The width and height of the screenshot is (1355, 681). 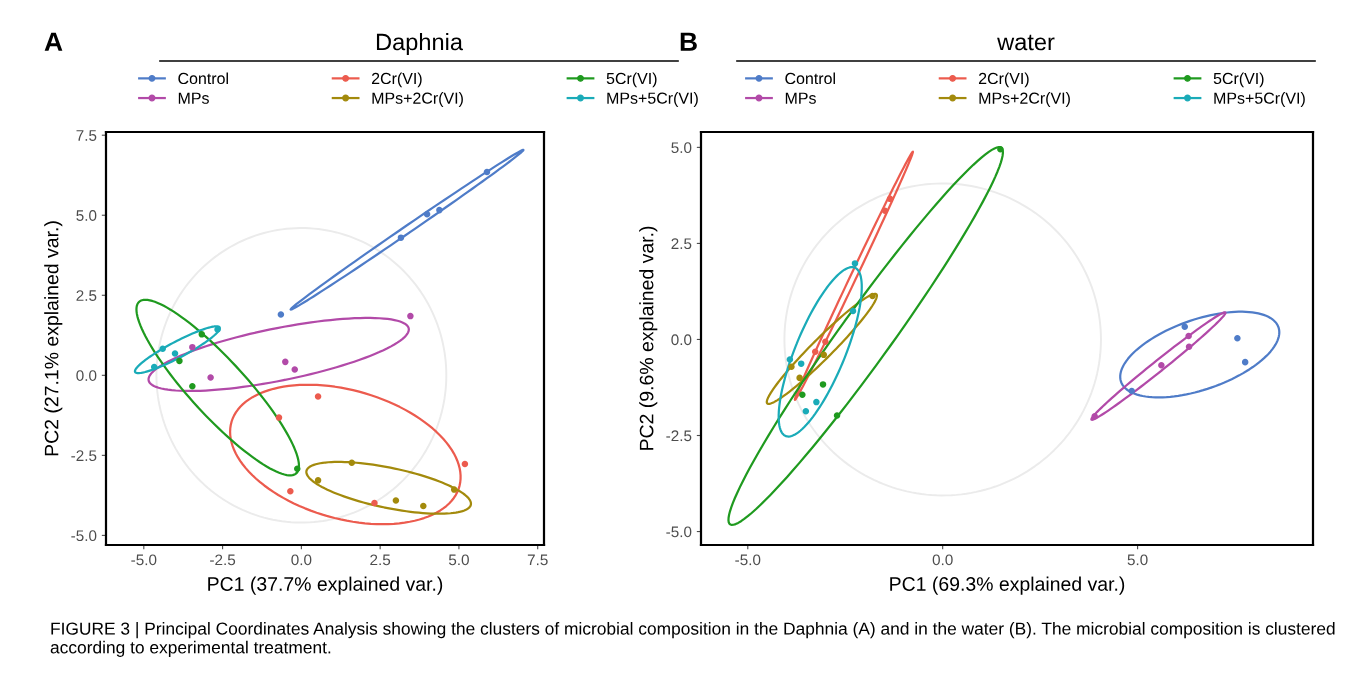 I want to click on caption: FIGURE 3 | Principal Coordinates Analysis showing the clusters of microbial composition in the Daphnia (A) and in the water (B). The microbial composition is clustered according to experimental treatment., so click(x=692, y=639).